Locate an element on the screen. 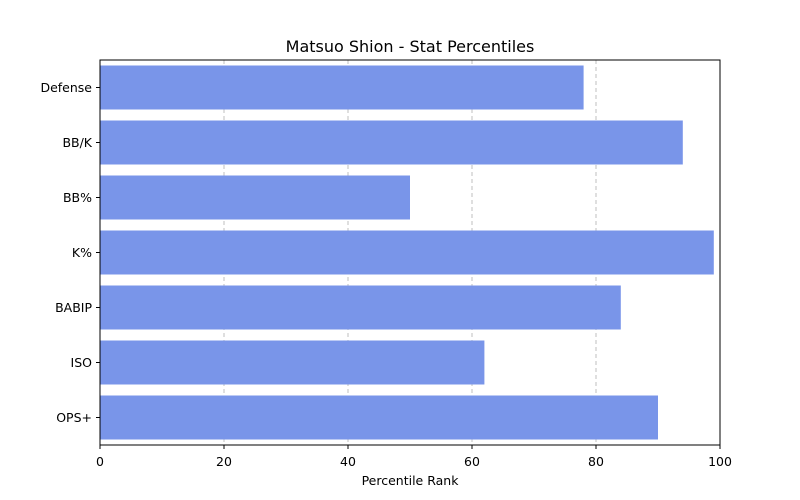 This screenshot has width=800, height=500. x-axis-label: Percentile Rank is located at coordinates (411, 480).